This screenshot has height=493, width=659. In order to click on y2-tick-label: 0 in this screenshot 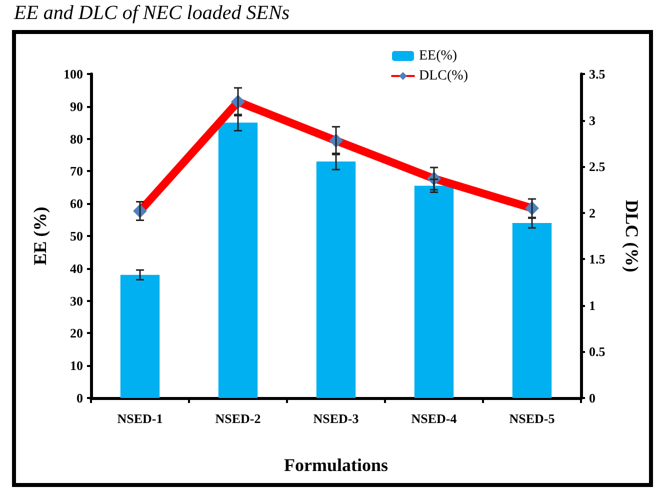, I will do `click(592, 398)`.